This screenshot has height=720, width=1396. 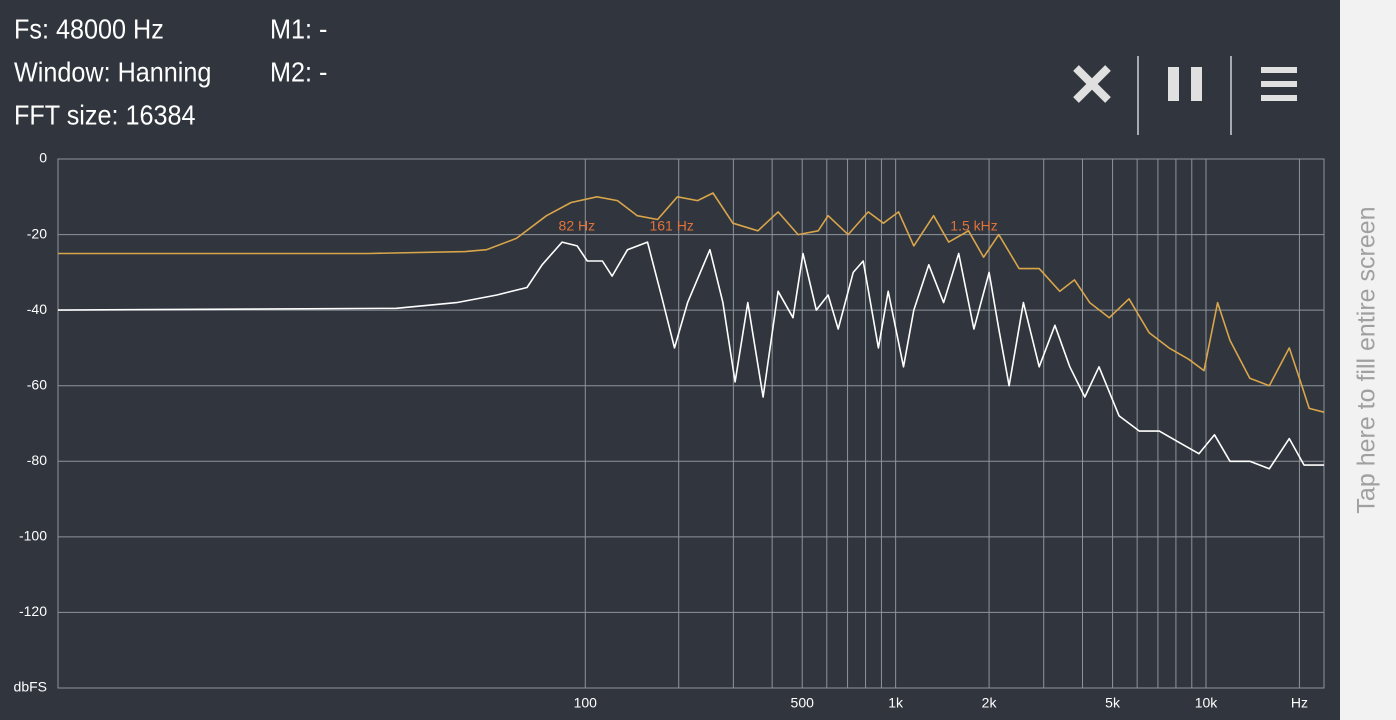 What do you see at coordinates (1113, 703) in the screenshot?
I see `x-tick-label: 5k` at bounding box center [1113, 703].